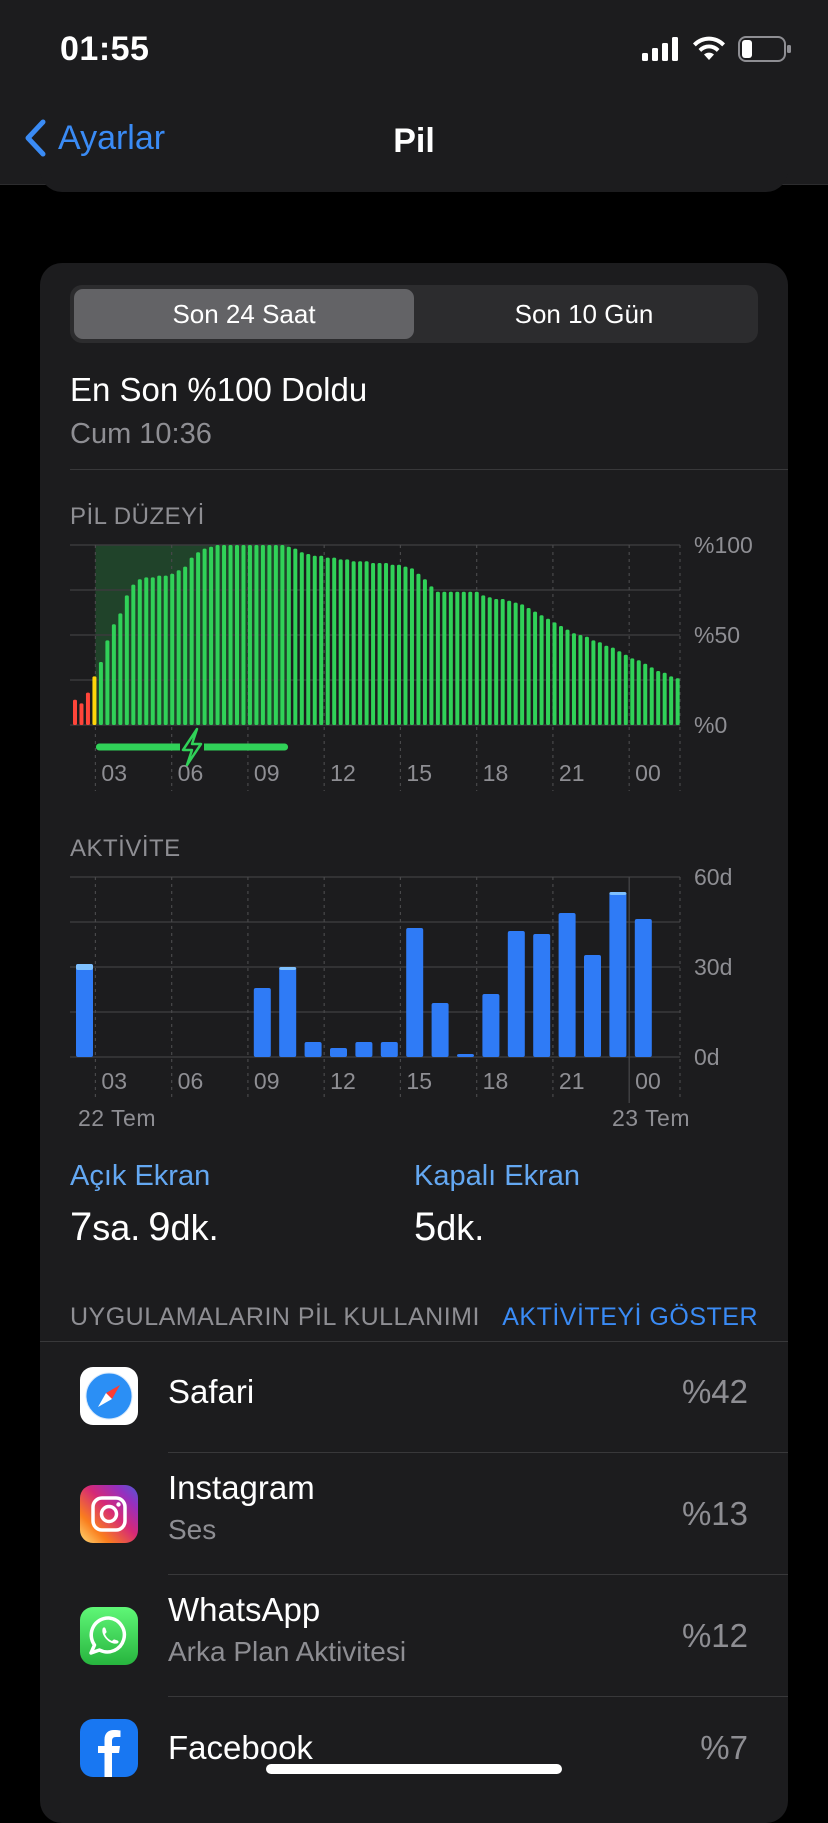  What do you see at coordinates (496, 1081) in the screenshot?
I see `x-tick-label: 18` at bounding box center [496, 1081].